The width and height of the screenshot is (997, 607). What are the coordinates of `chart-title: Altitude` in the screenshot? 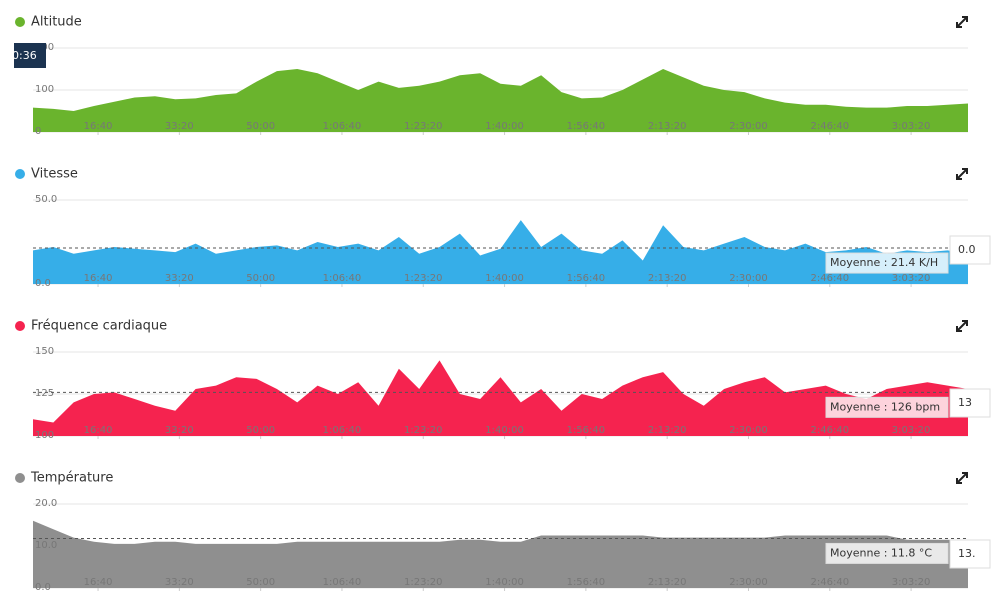 It's located at (56, 22).